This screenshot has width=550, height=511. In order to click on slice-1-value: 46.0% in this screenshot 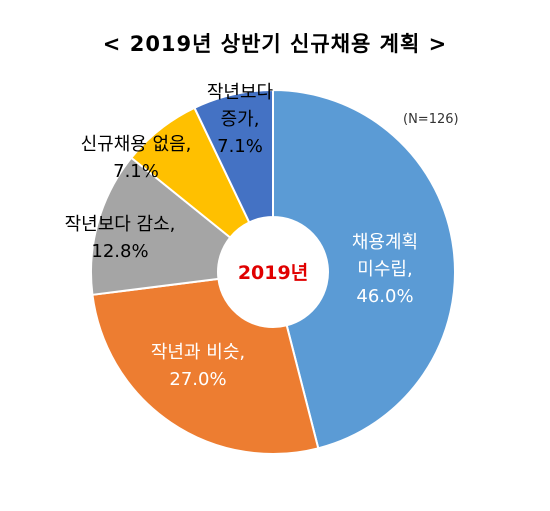, I will do `click(384, 296)`.